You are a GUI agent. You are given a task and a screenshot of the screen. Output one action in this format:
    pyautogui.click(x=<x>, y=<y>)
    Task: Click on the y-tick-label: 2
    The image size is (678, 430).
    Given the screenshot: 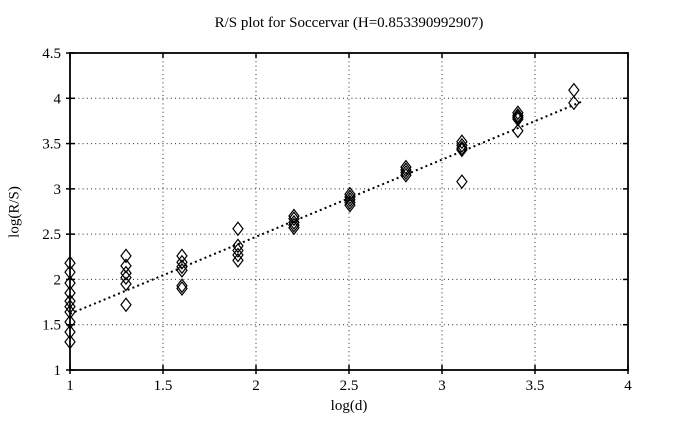 What is the action you would take?
    pyautogui.click(x=58, y=280)
    